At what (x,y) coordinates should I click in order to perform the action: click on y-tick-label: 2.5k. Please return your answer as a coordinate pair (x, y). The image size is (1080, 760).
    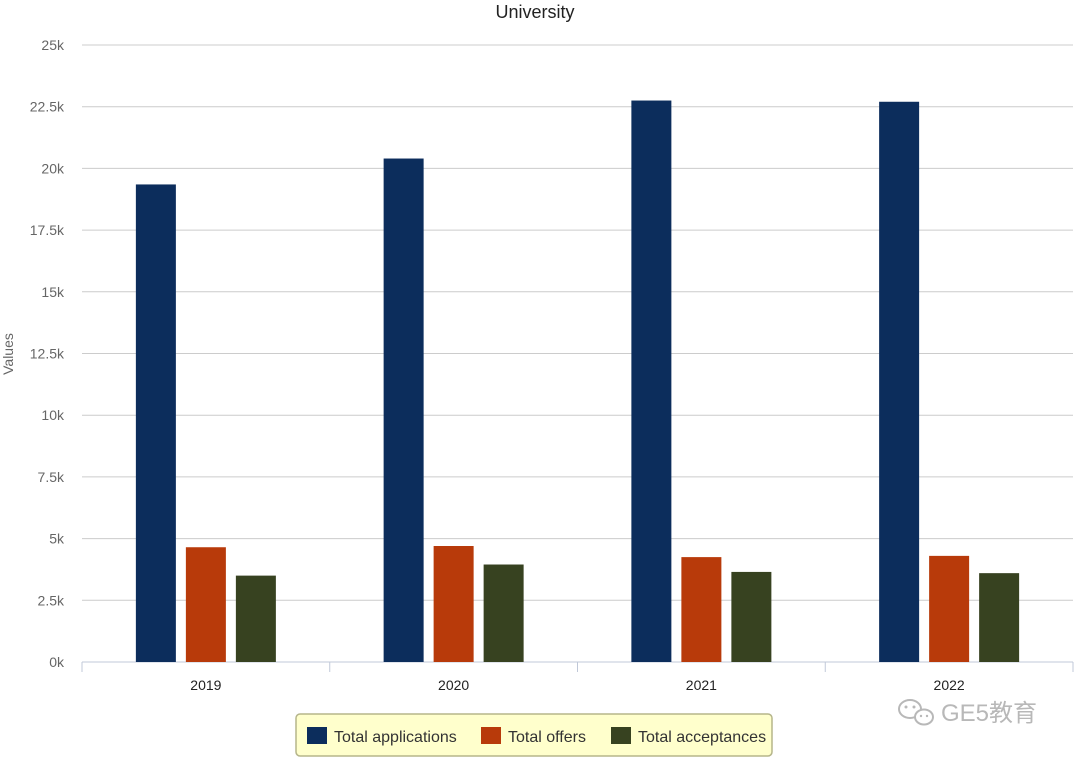
    Looking at the image, I should click on (51, 600).